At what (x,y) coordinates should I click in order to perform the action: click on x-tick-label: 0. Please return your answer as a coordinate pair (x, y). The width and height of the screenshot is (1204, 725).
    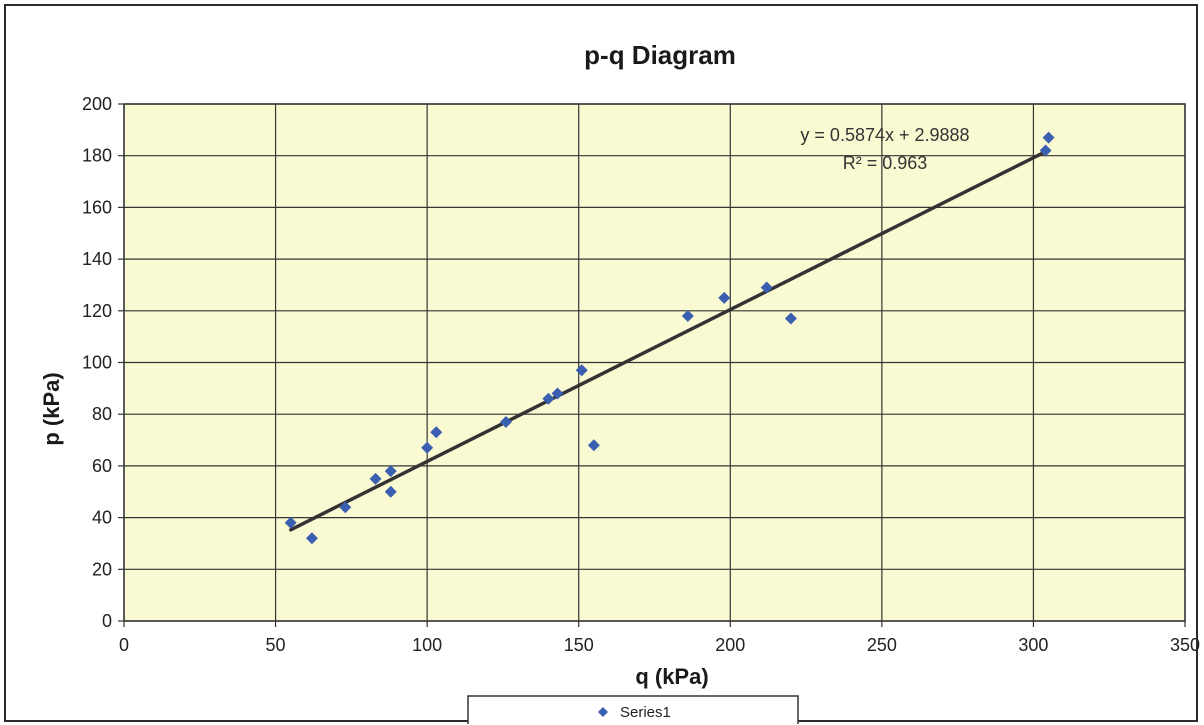
    Looking at the image, I should click on (124, 645).